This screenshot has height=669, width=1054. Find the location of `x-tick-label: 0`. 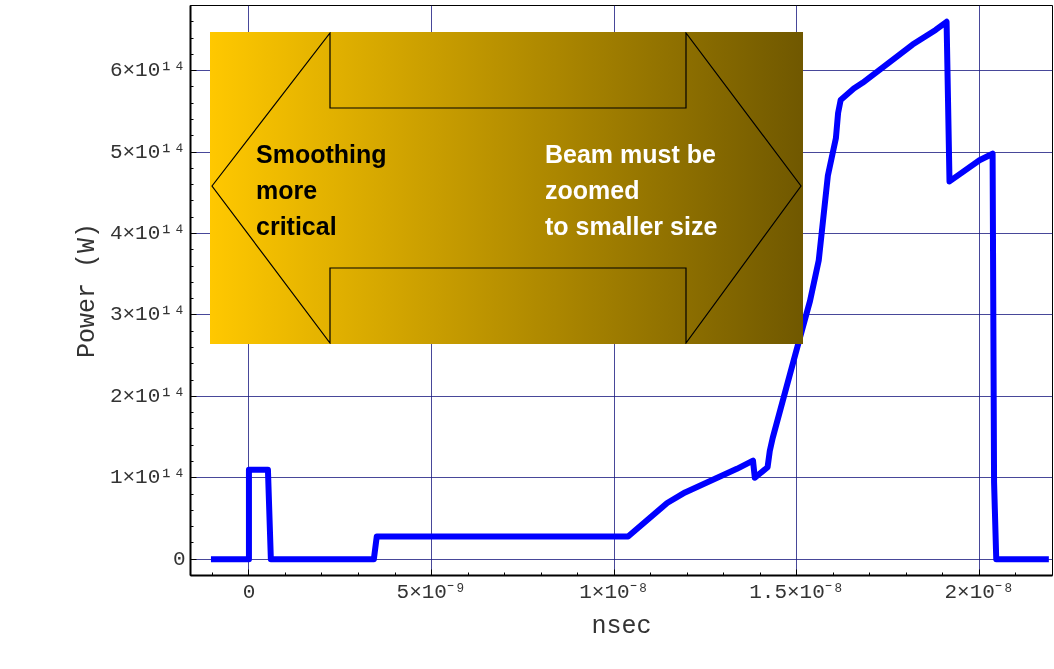

x-tick-label: 0 is located at coordinates (249, 592).